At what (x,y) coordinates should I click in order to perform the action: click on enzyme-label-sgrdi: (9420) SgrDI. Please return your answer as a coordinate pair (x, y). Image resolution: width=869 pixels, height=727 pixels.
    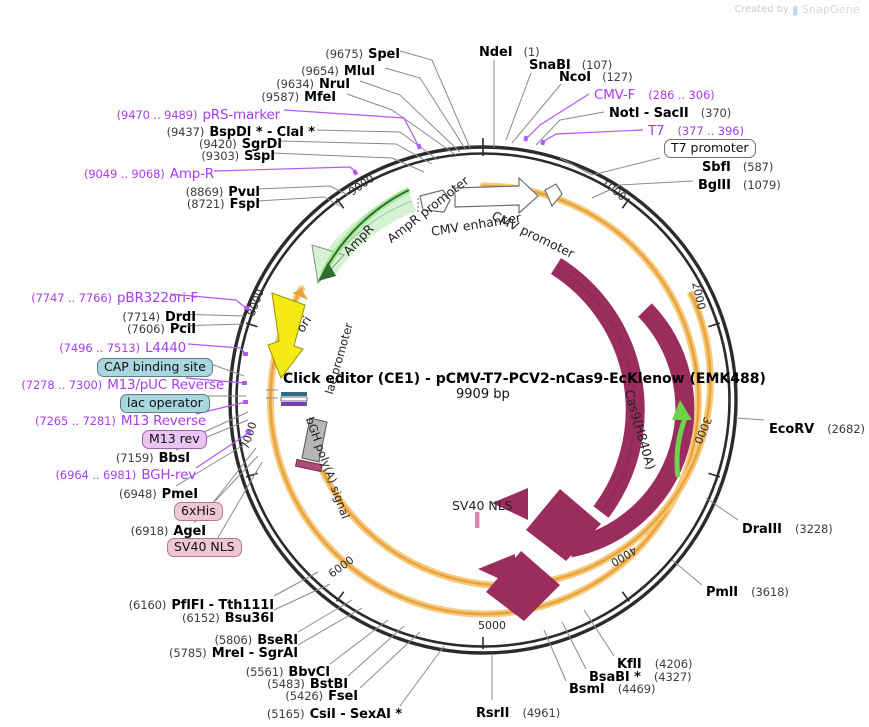
    Looking at the image, I should click on (240, 144).